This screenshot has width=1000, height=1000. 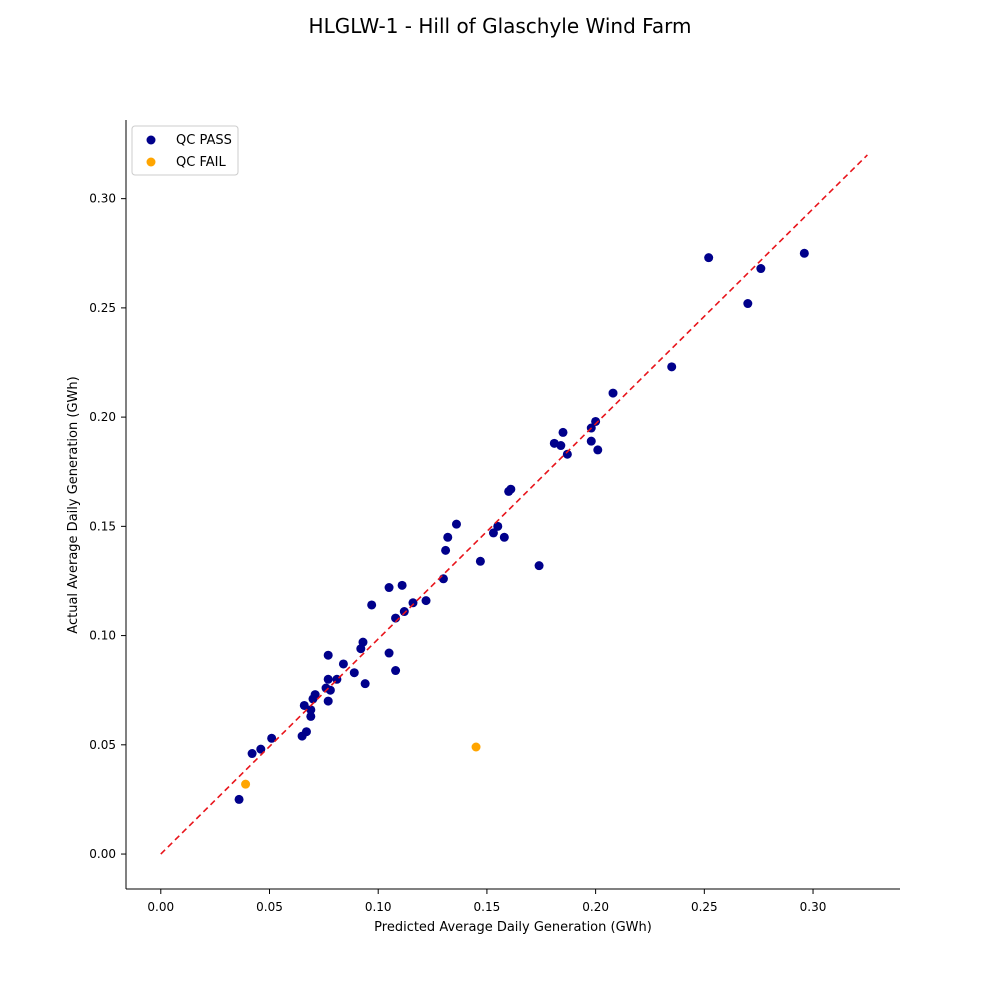 What do you see at coordinates (487, 907) in the screenshot?
I see `x-tick-label: 0.15` at bounding box center [487, 907].